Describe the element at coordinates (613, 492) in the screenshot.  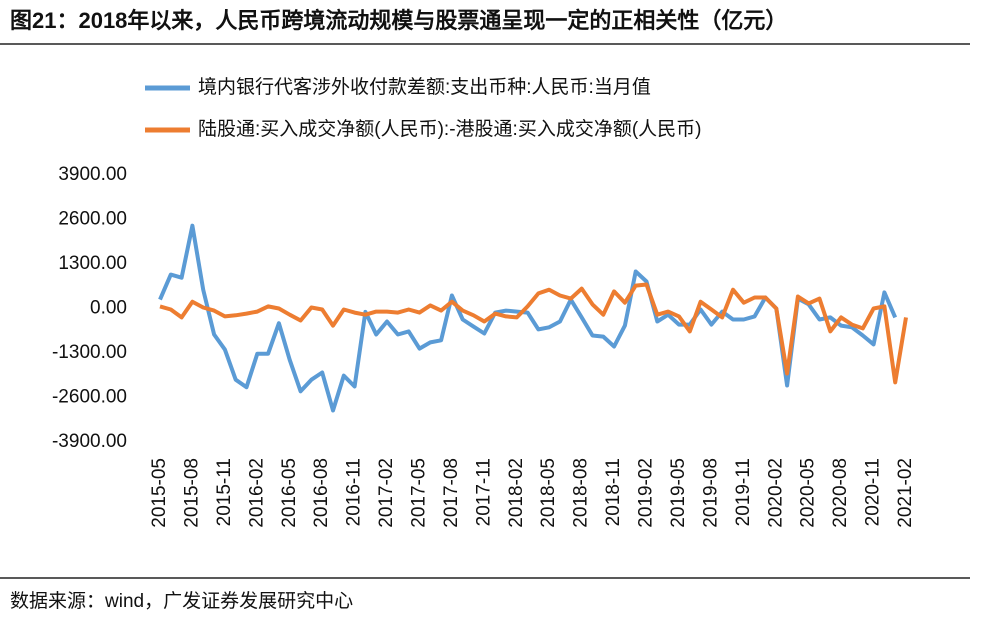
I see `x-tick-label: 2018-11` at that location.